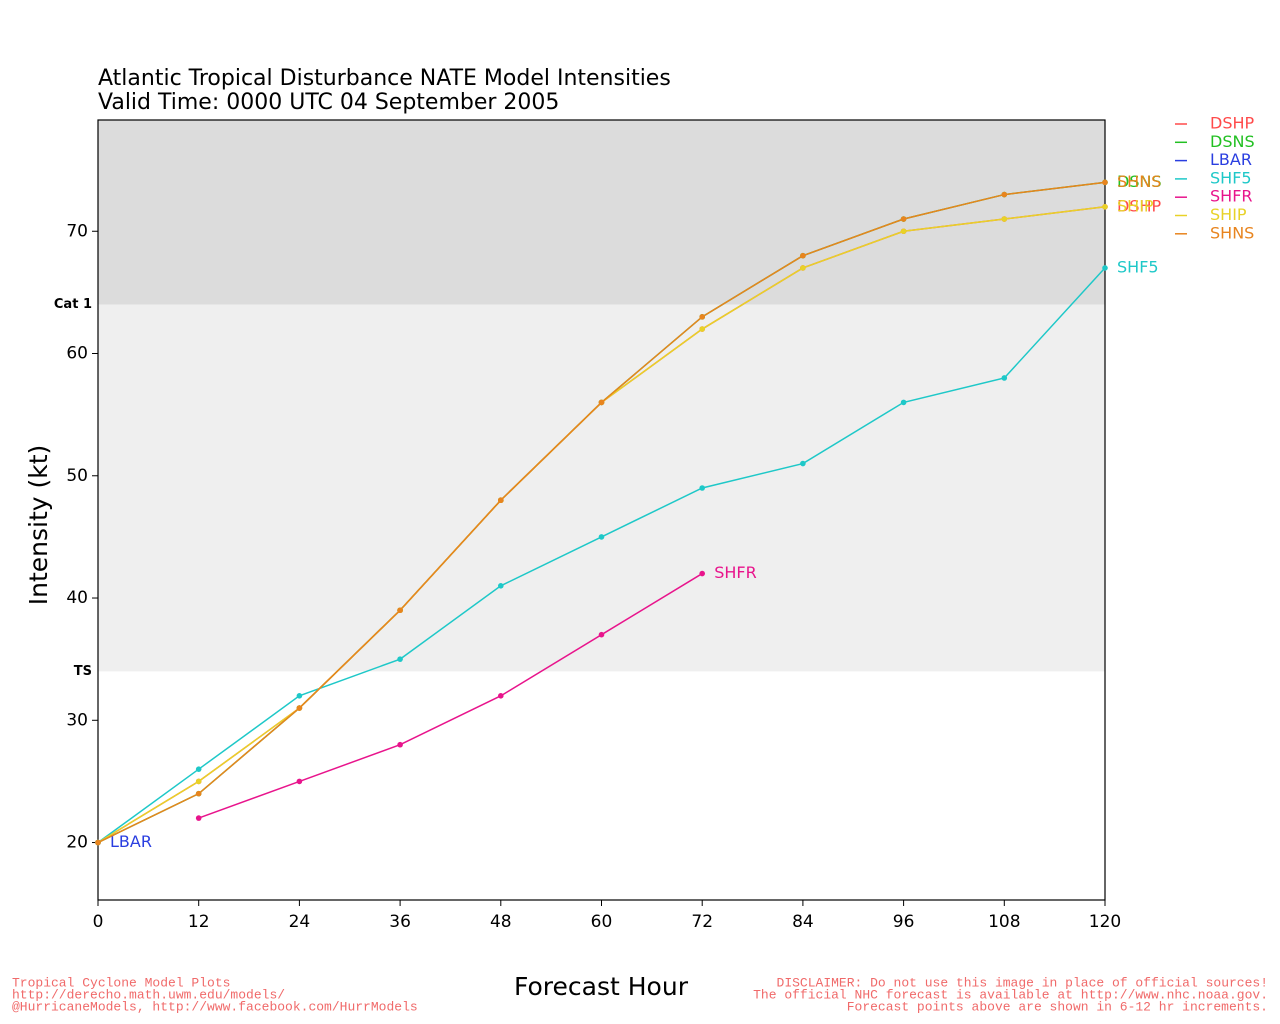  Describe the element at coordinates (1232, 232) in the screenshot. I see `legend-label: SHNS` at that location.